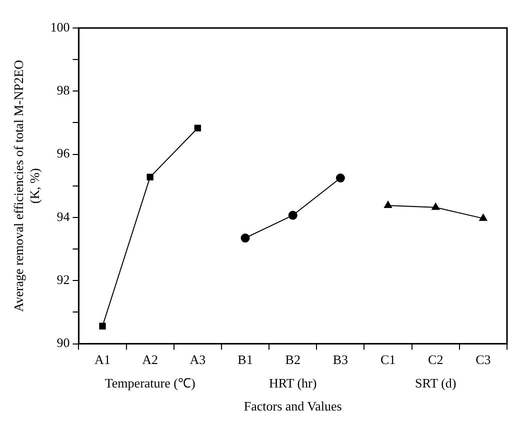 The width and height of the screenshot is (525, 427). What do you see at coordinates (63, 153) in the screenshot?
I see `y-tick-label: 96` at bounding box center [63, 153].